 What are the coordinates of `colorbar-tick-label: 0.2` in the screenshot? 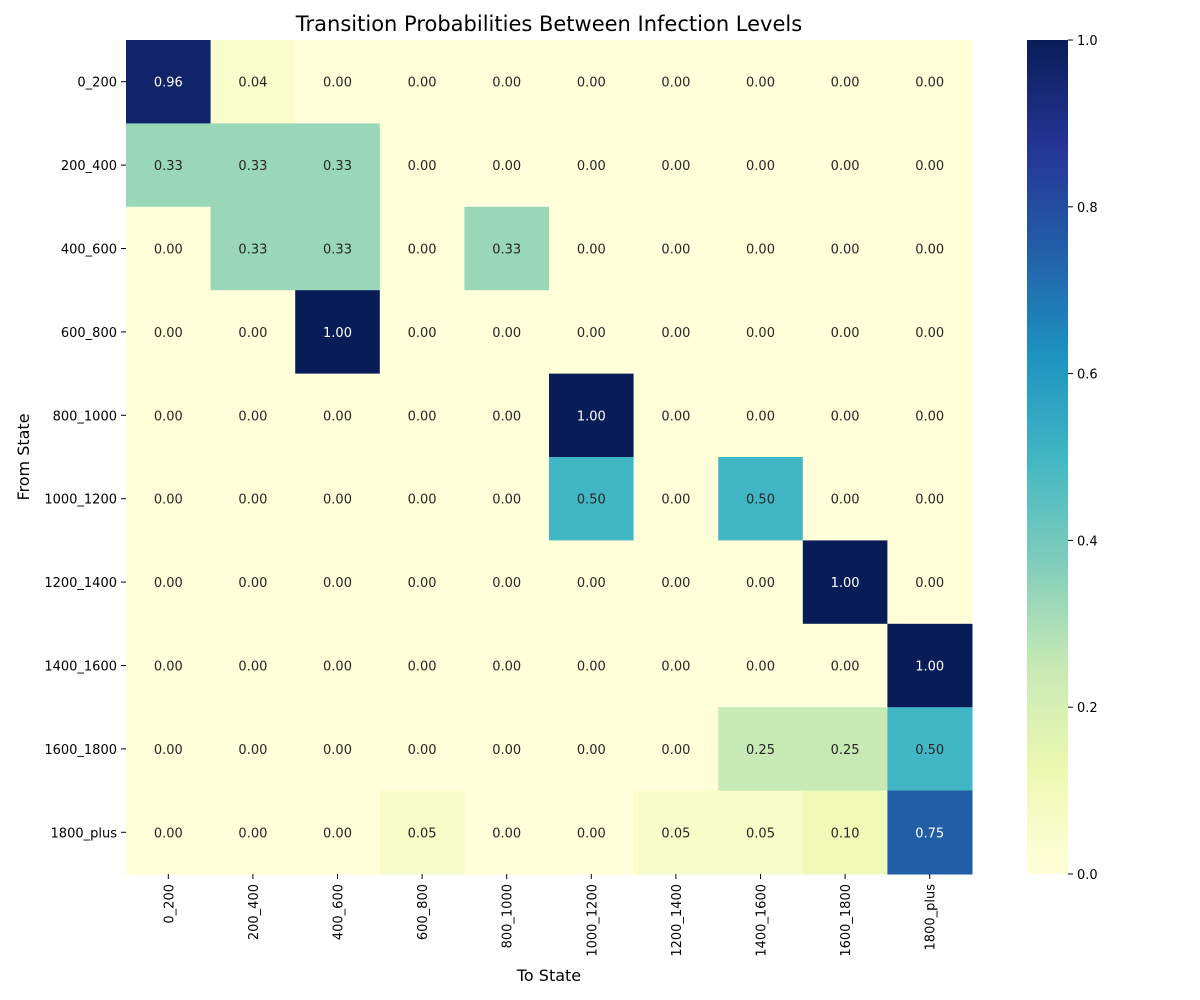 It's located at (1087, 708).